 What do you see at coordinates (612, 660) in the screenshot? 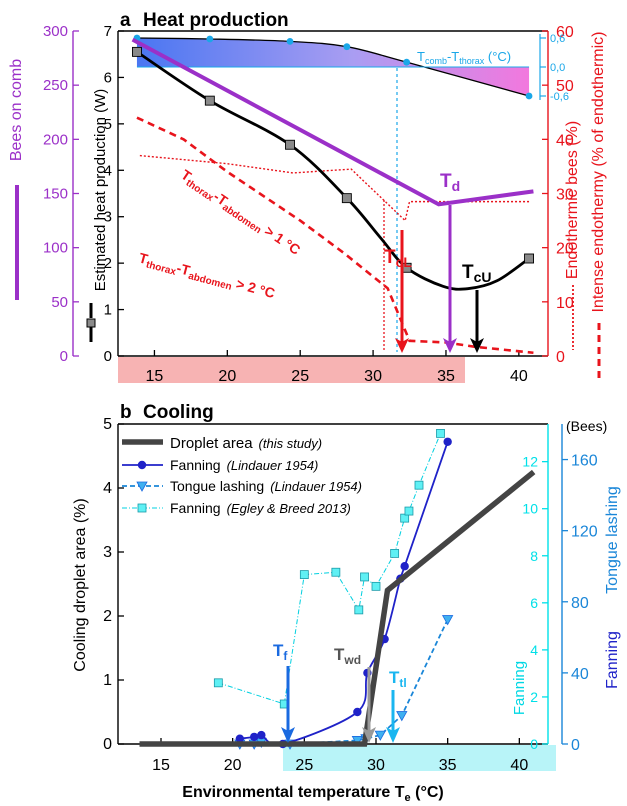
I see `fanning-bees-axis-title: Fanning` at bounding box center [612, 660].